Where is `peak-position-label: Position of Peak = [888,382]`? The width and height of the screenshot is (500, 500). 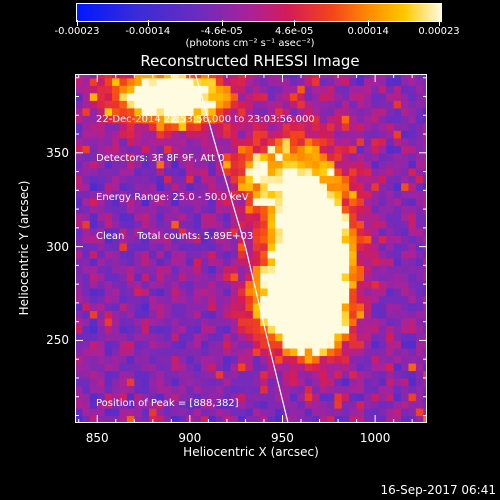
peak-position-label: Position of Peak = [888,382] is located at coordinates (167, 403).